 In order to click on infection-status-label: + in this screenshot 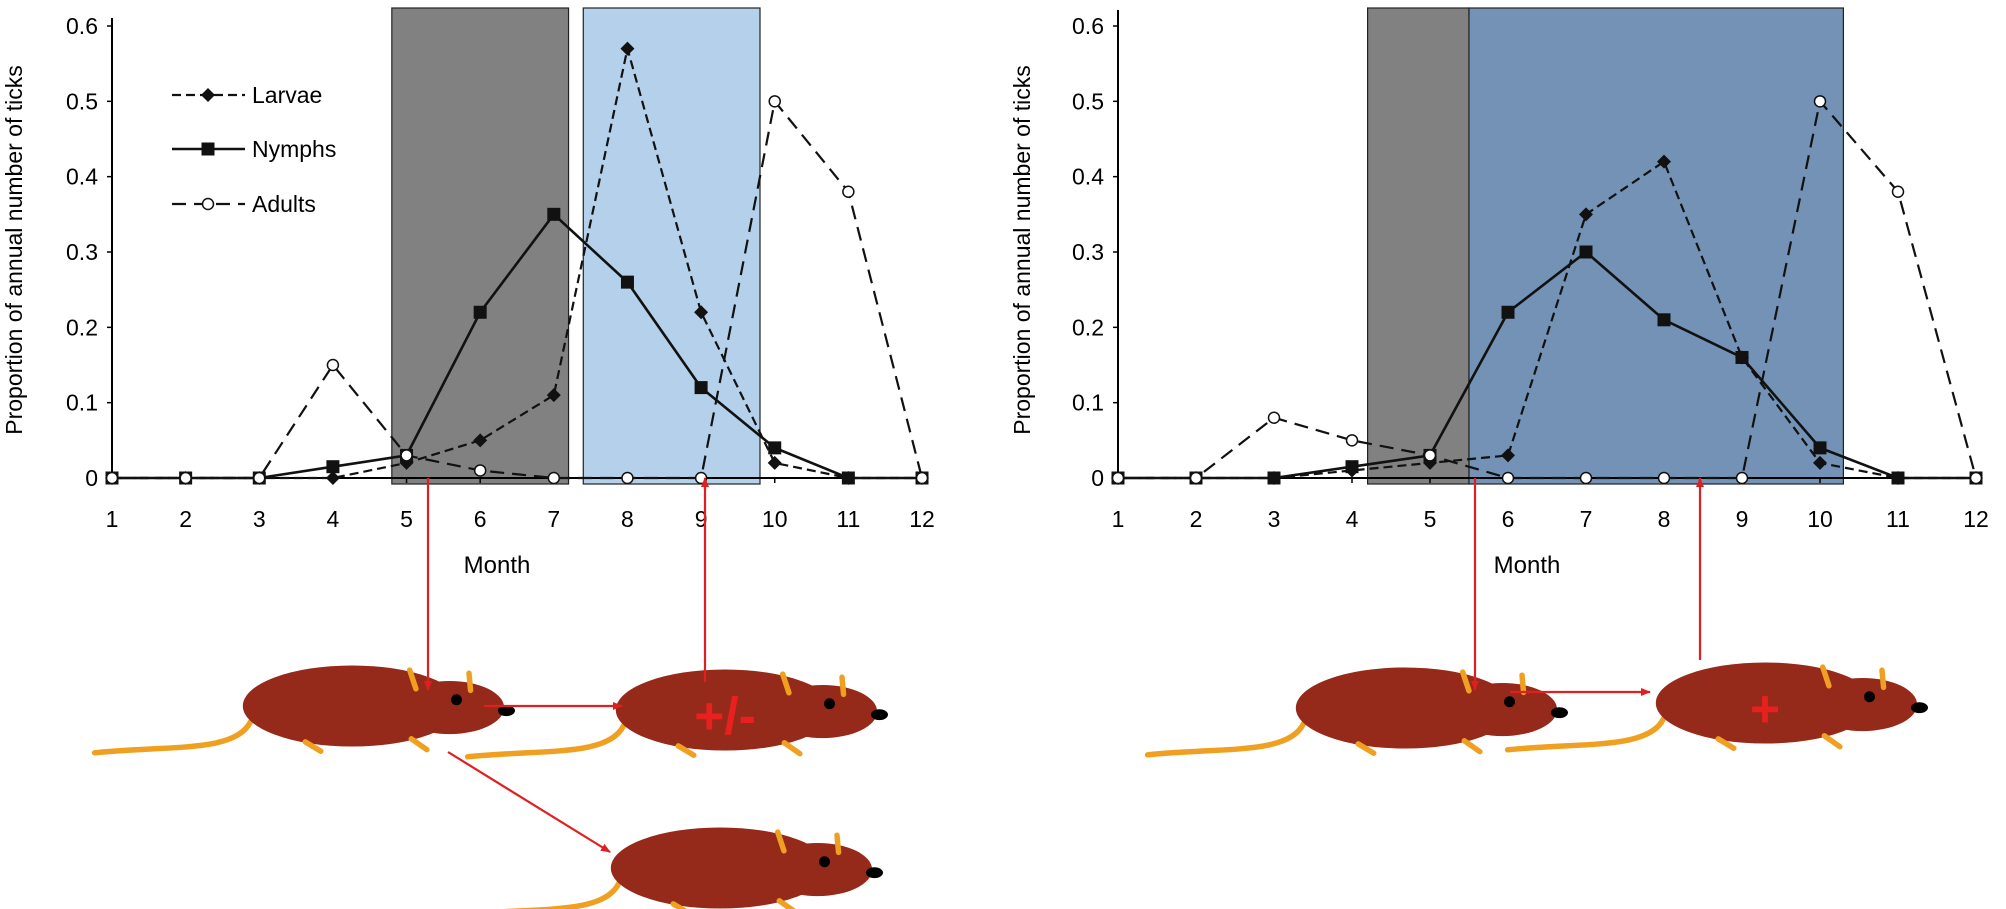, I will do `click(1765, 708)`.